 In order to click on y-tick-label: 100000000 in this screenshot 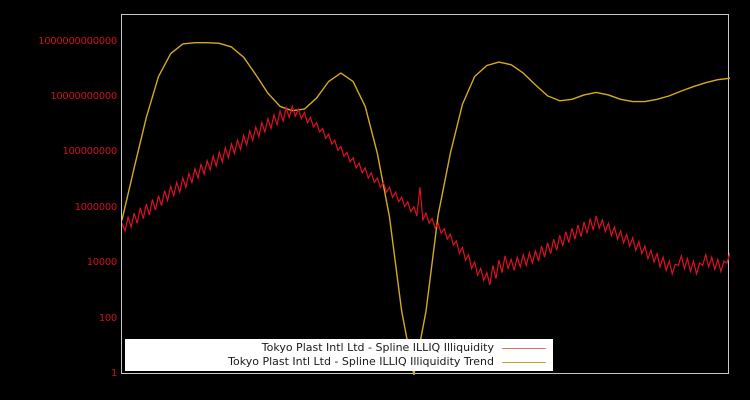, I will do `click(89, 152)`.